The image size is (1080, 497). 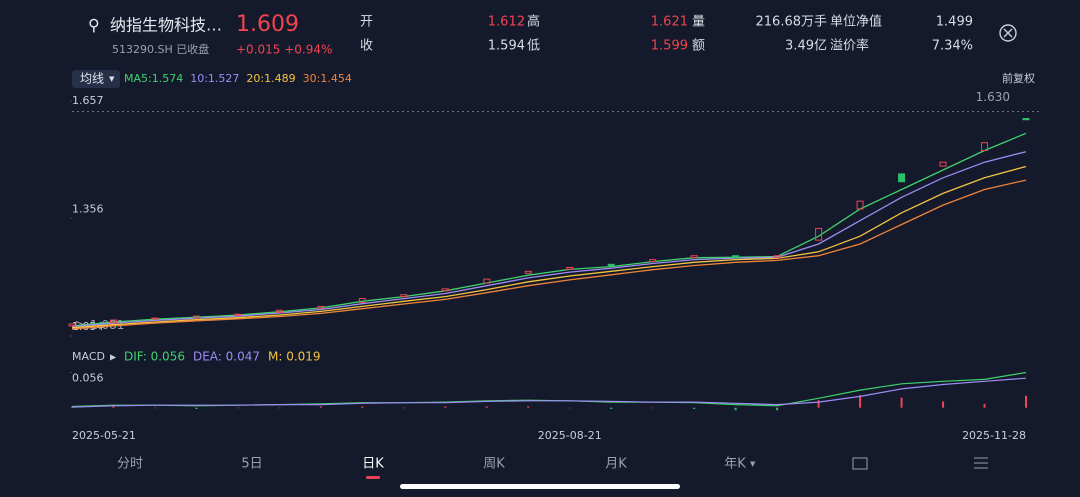 What do you see at coordinates (112, 79) in the screenshot?
I see `ma-dropdown: ▼` at bounding box center [112, 79].